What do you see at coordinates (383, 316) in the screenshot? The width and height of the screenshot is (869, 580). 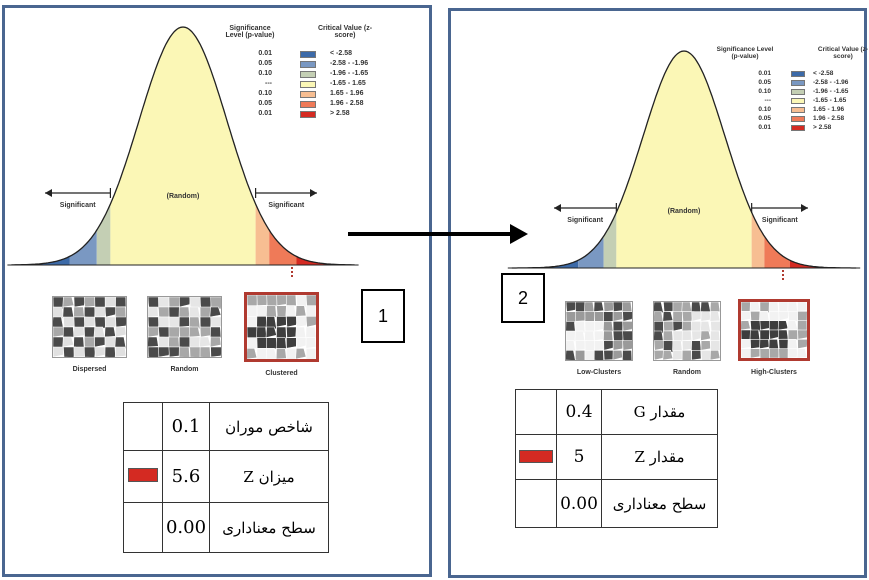 I see `number-box-1: 1` at bounding box center [383, 316].